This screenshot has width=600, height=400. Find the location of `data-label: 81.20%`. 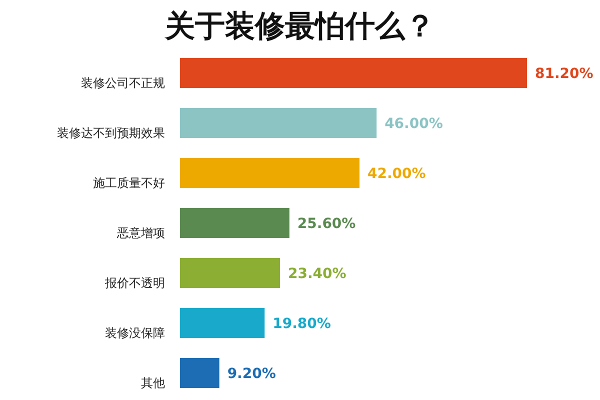

data-label: 81.20% is located at coordinates (564, 74).